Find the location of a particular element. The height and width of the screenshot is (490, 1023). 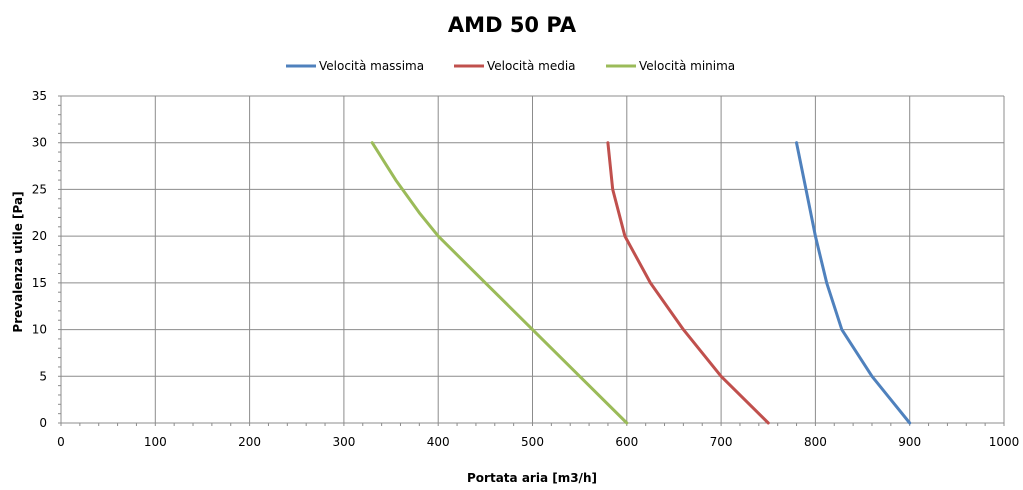

x-tick-label: 600 is located at coordinates (626, 442).